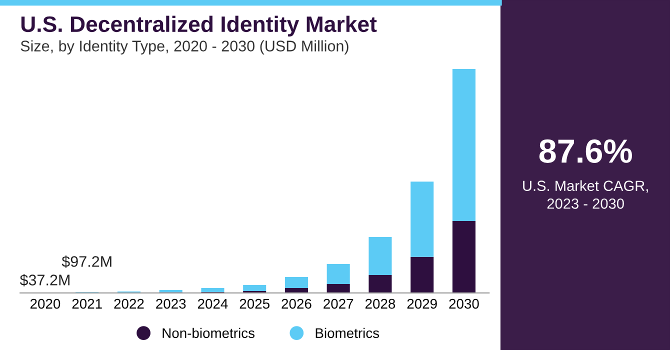 The width and height of the screenshot is (670, 350). Describe the element at coordinates (171, 303) in the screenshot. I see `x-tick-label: 2023` at that location.